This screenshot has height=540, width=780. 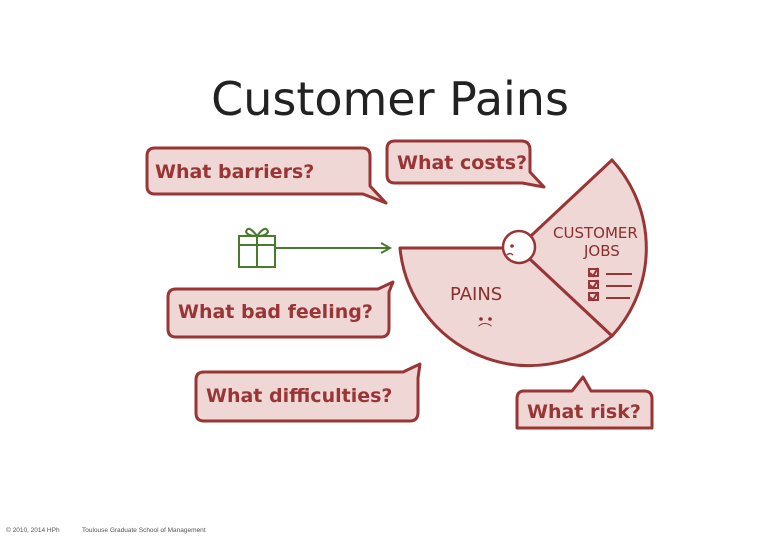 I want to click on pains-segment, so click(x=506, y=307).